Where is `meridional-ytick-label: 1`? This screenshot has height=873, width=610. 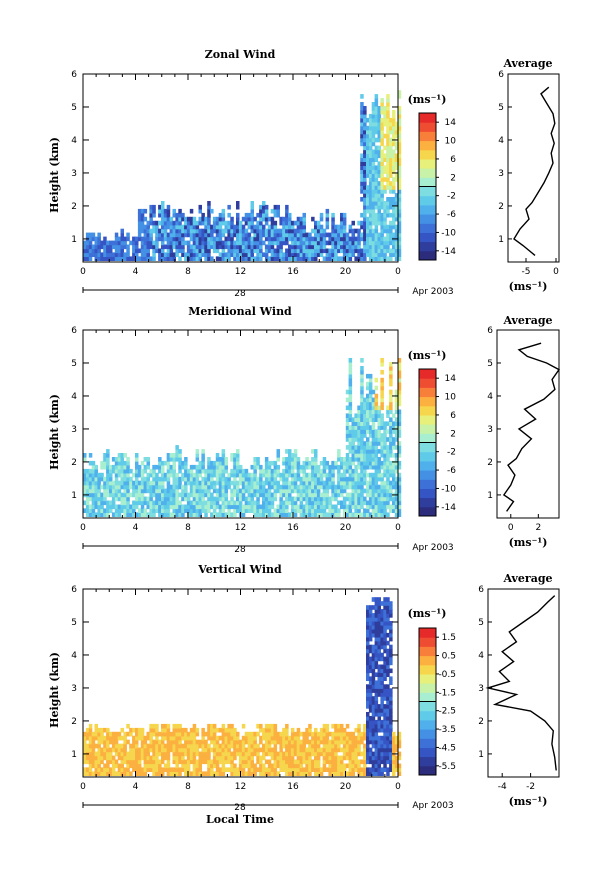 meridional-ytick-label: 1 is located at coordinates (74, 496).